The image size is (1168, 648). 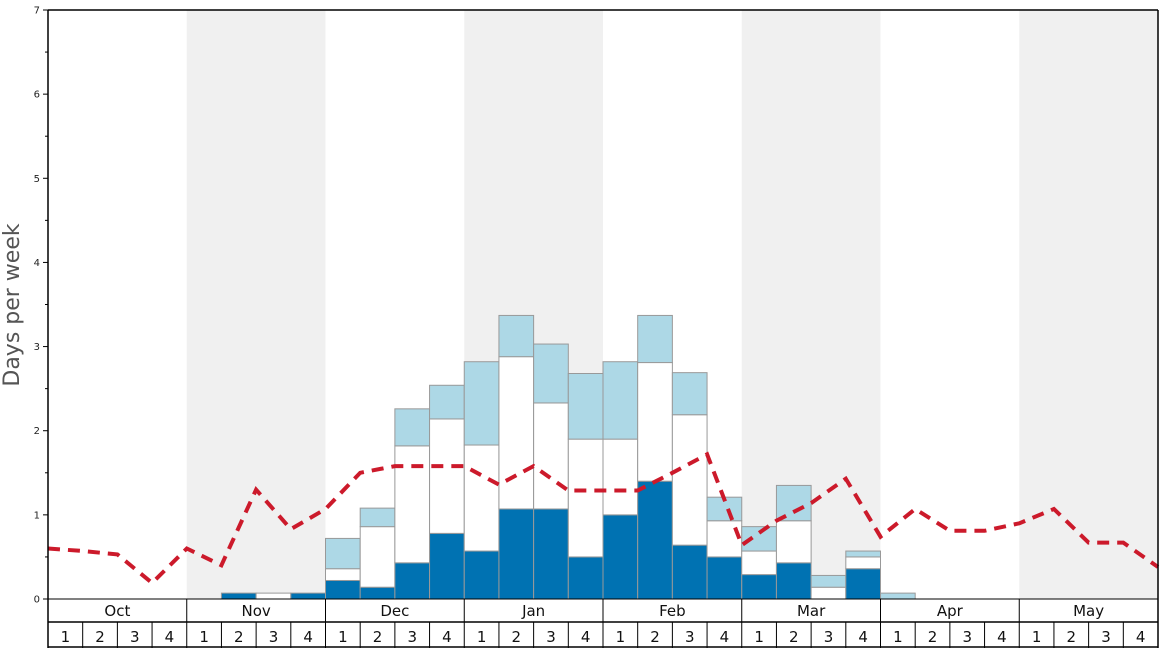 I want to click on month-label-oct: Oct, so click(x=117, y=611).